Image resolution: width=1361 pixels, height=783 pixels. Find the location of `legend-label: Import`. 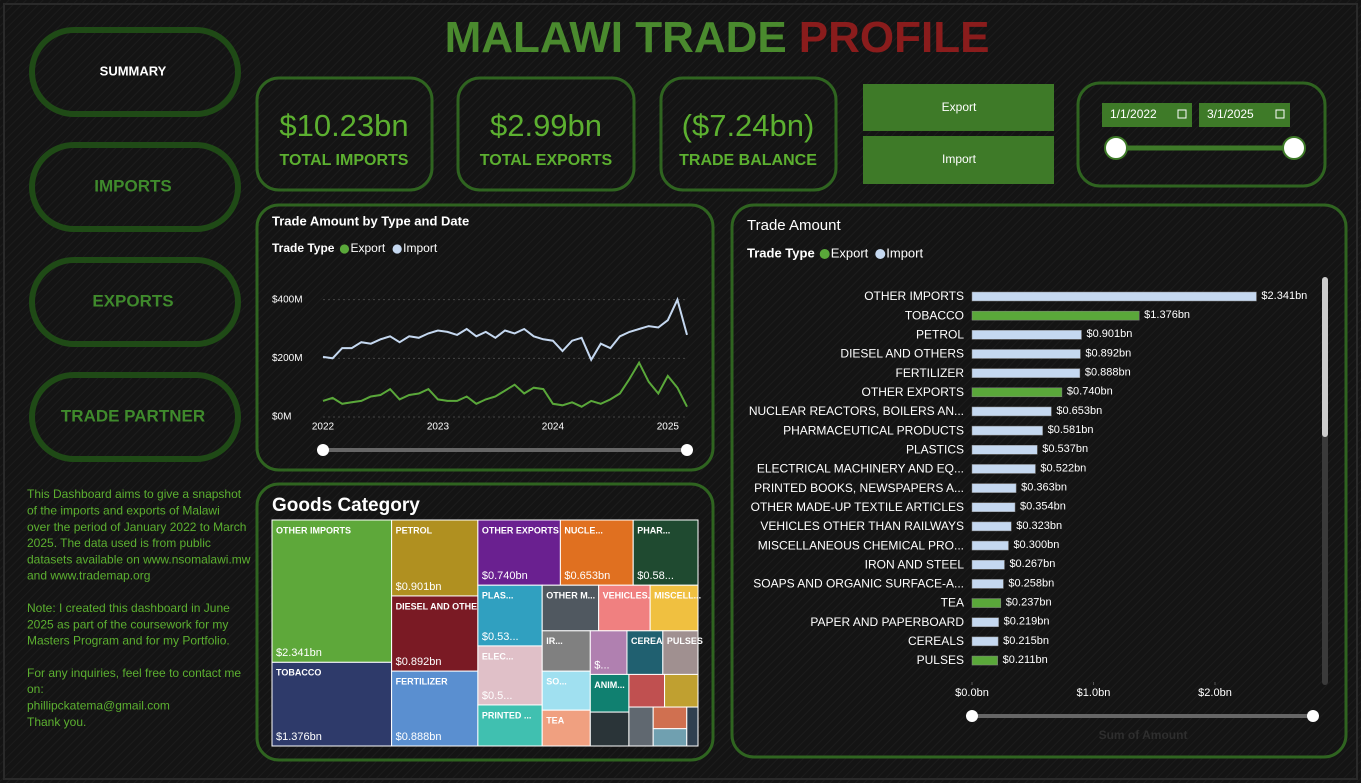

legend-label: Import is located at coordinates (904, 252).